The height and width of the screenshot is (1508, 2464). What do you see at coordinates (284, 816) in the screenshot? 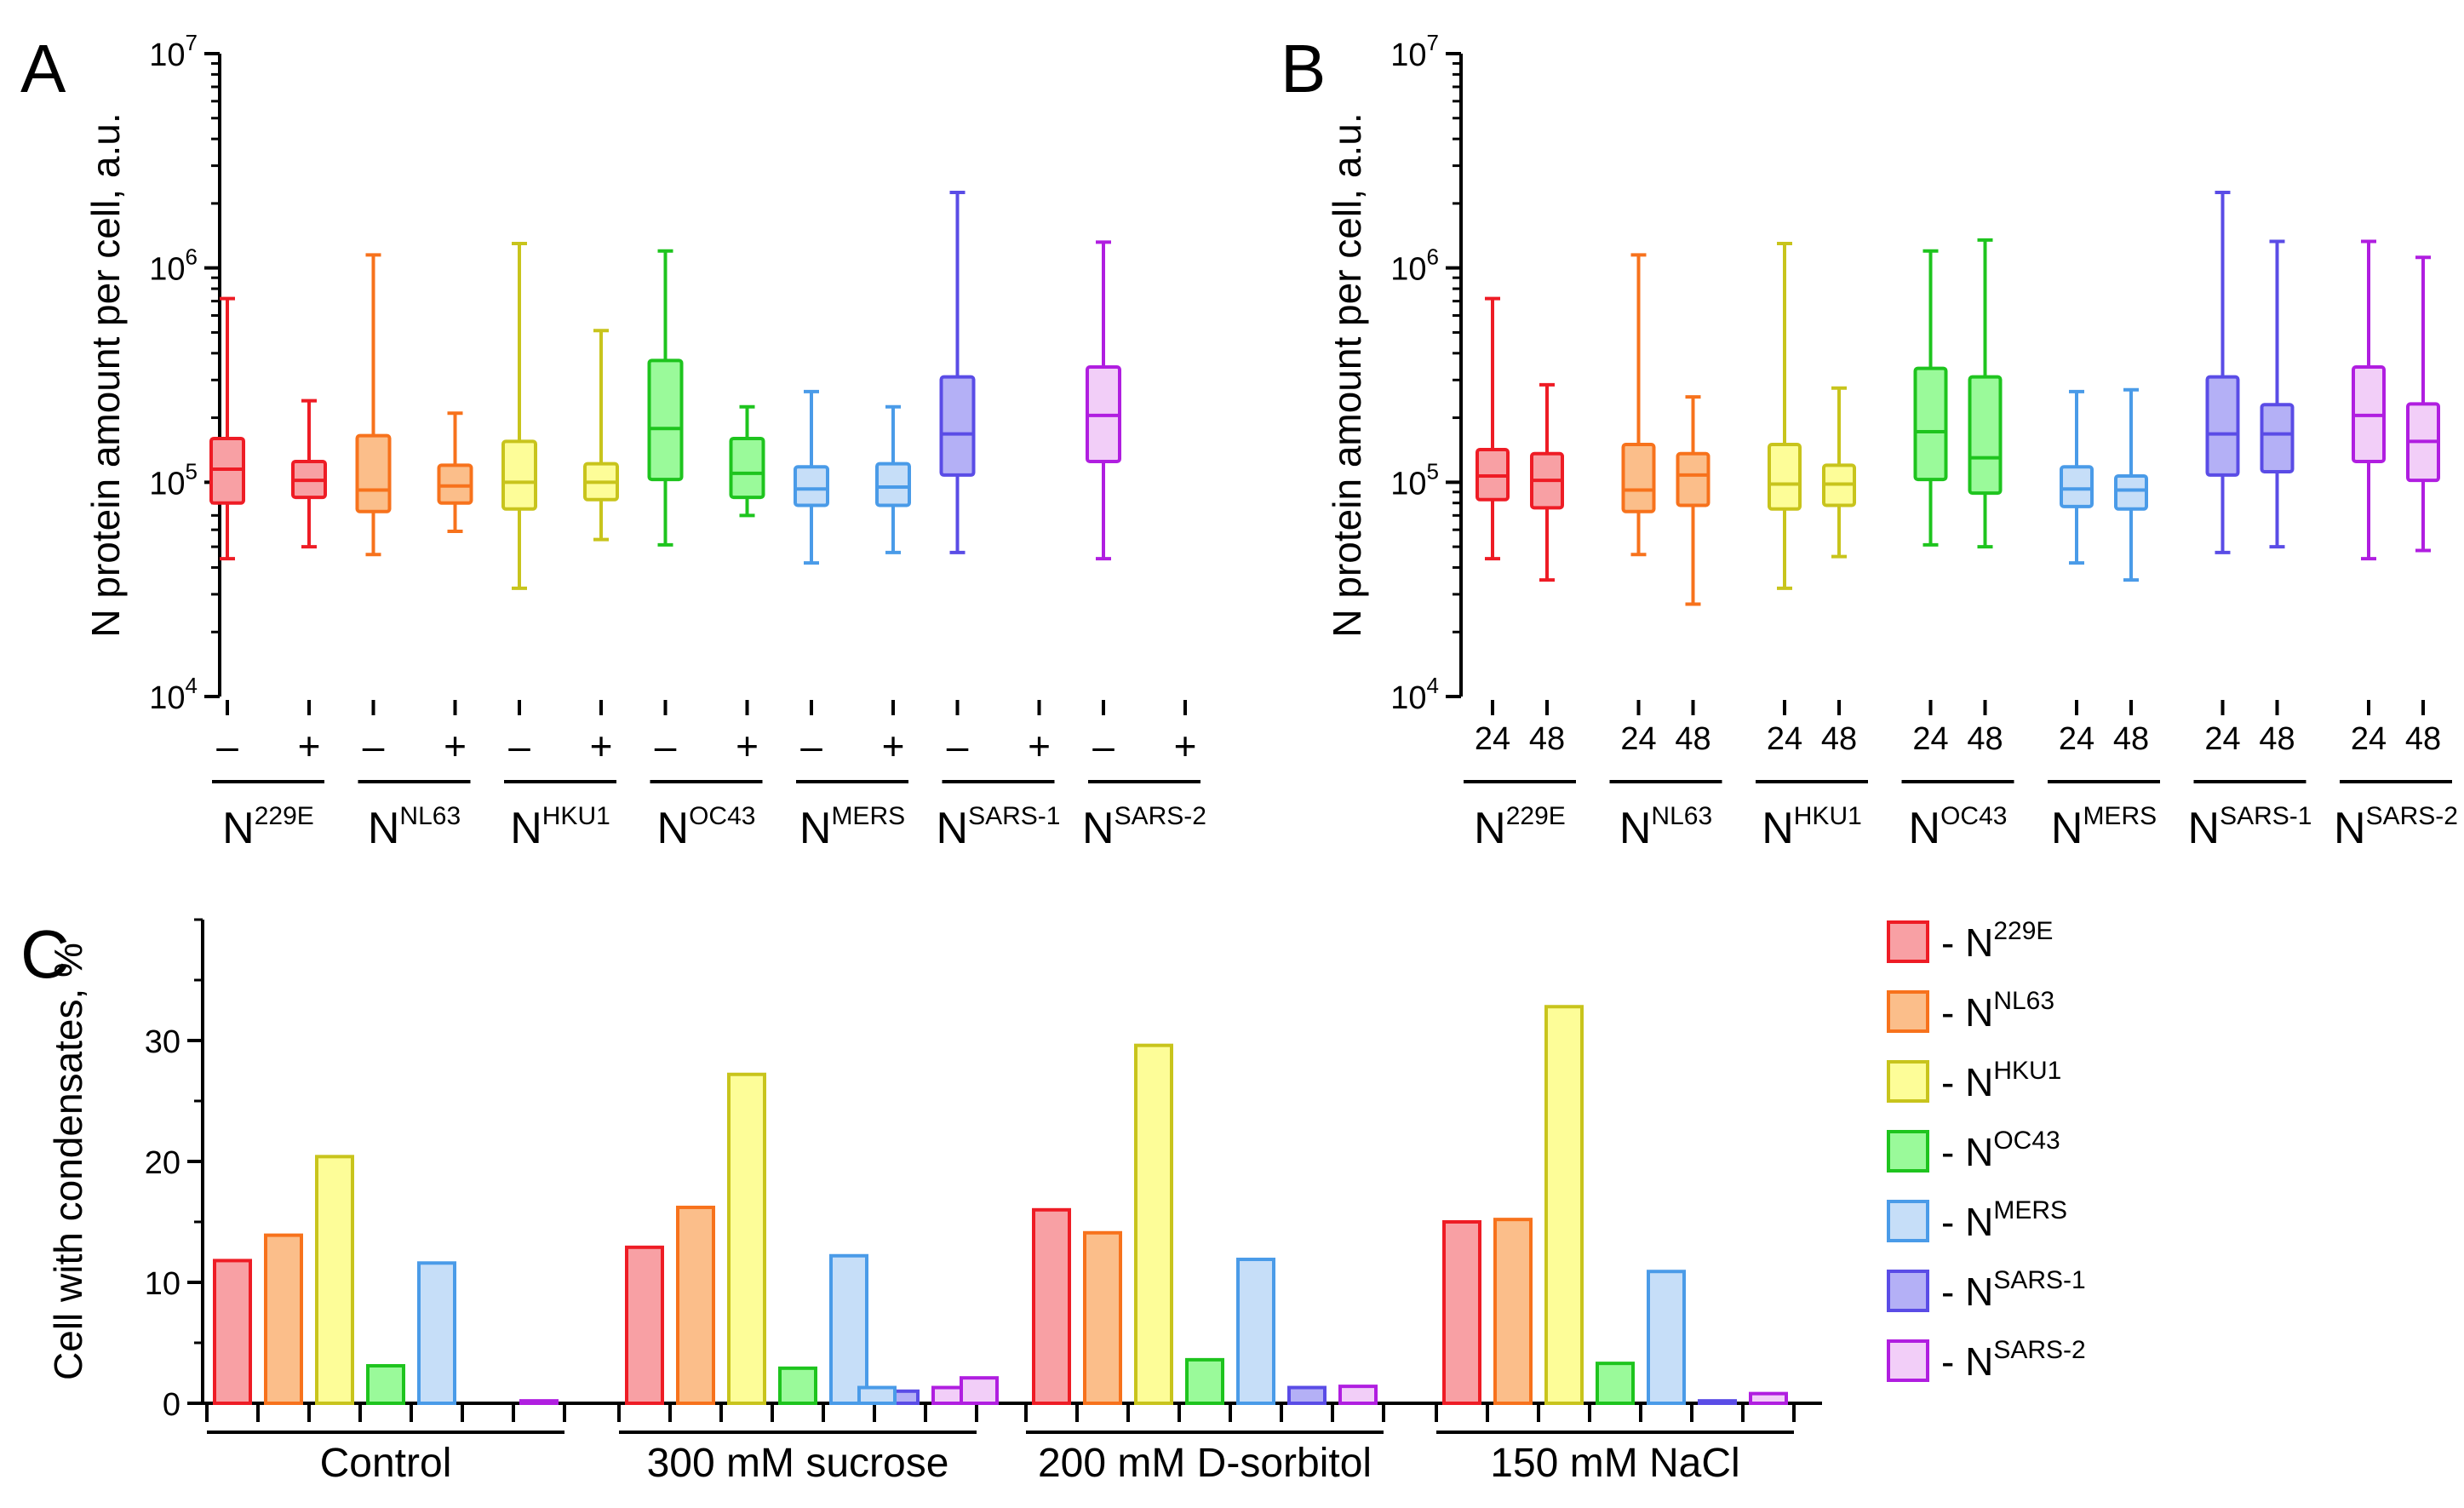
I see `group-label-n229e-sup: 229E` at bounding box center [284, 816].